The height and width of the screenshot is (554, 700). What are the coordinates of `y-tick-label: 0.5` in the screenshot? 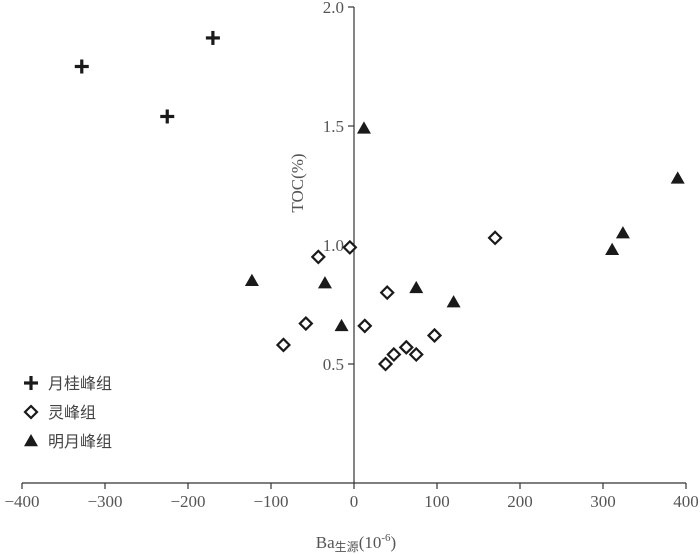 It's located at (333, 364).